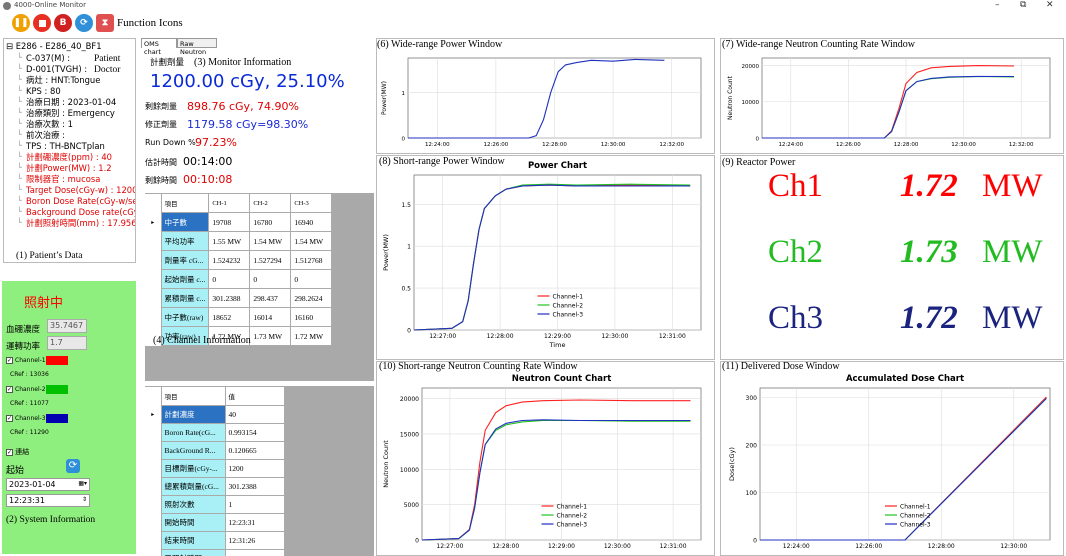 Image resolution: width=1066 pixels, height=556 pixels. What do you see at coordinates (239, 298) in the screenshot?
I see `table-row: 累積劑量 c... 301.2388 298.437 298.2624` at bounding box center [239, 298].